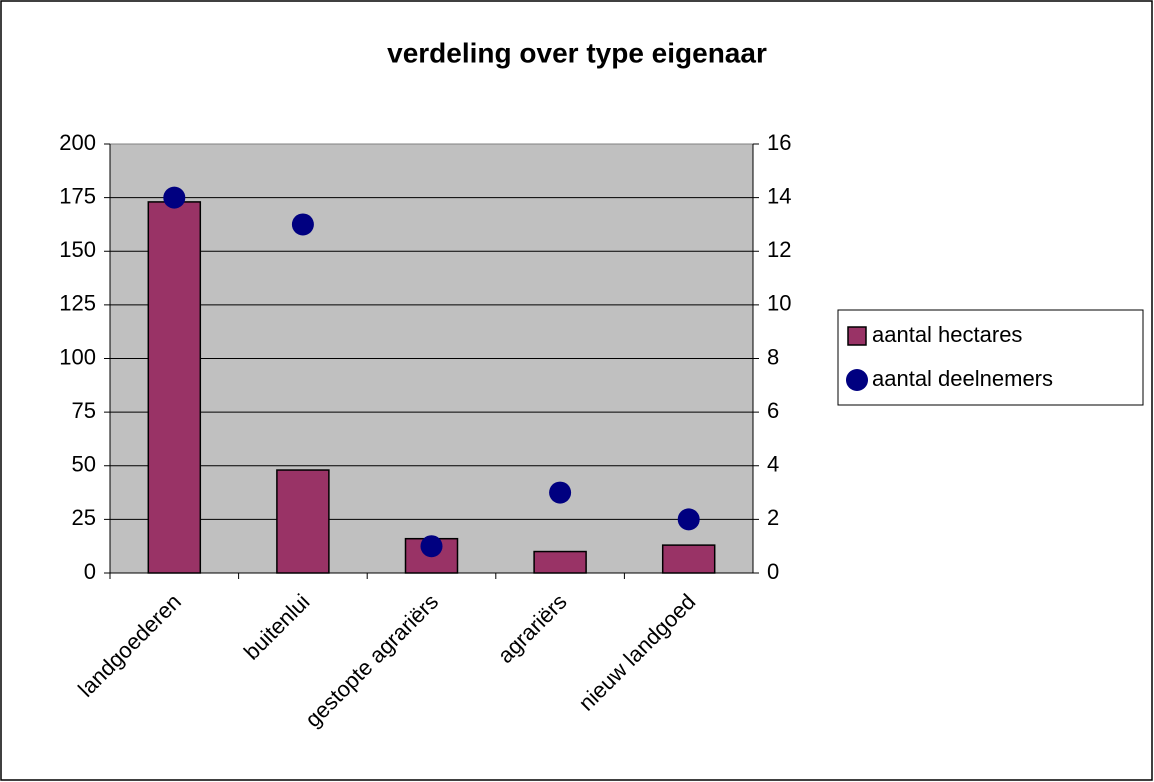 The width and height of the screenshot is (1154, 782). I want to click on legend-box, so click(990, 357).